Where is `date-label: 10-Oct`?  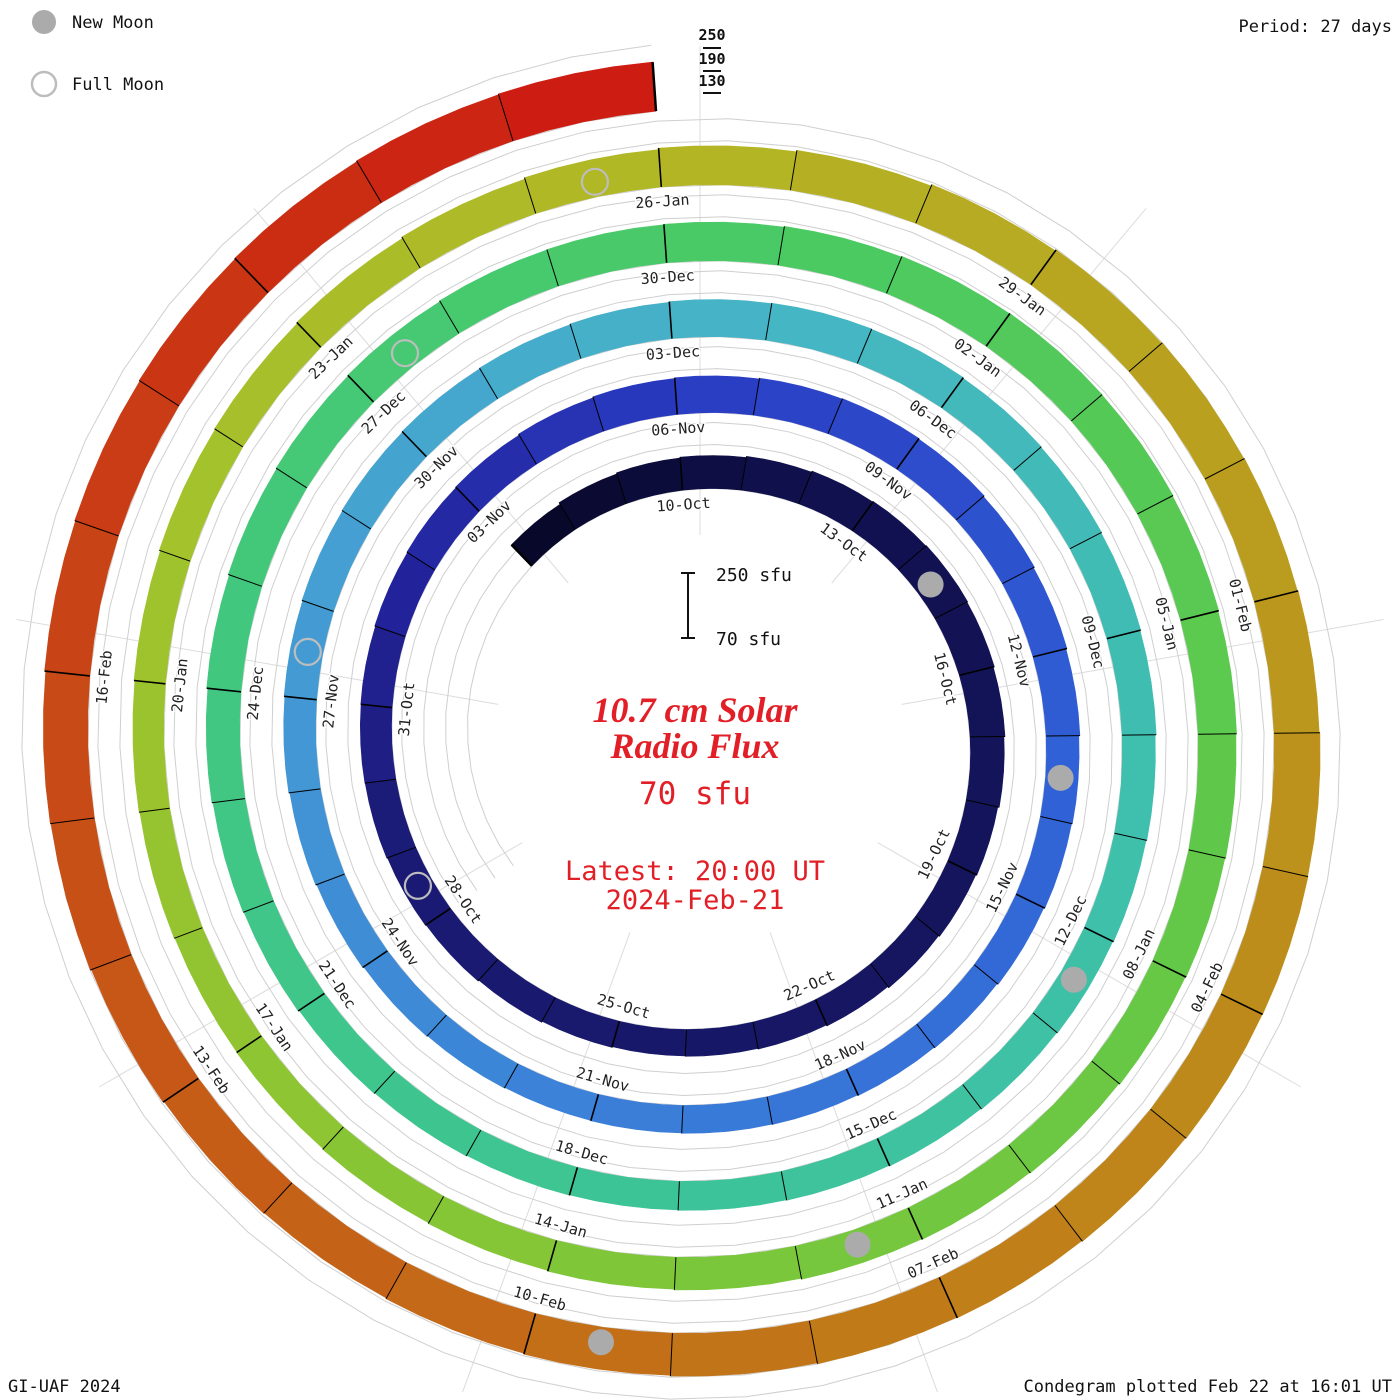 date-label: 10-Oct is located at coordinates (683, 505).